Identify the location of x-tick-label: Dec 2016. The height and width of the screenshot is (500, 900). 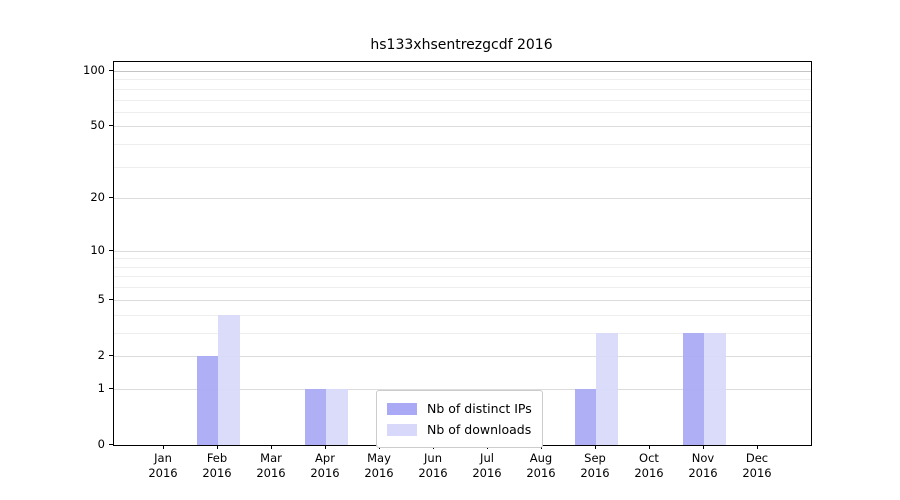
(757, 465).